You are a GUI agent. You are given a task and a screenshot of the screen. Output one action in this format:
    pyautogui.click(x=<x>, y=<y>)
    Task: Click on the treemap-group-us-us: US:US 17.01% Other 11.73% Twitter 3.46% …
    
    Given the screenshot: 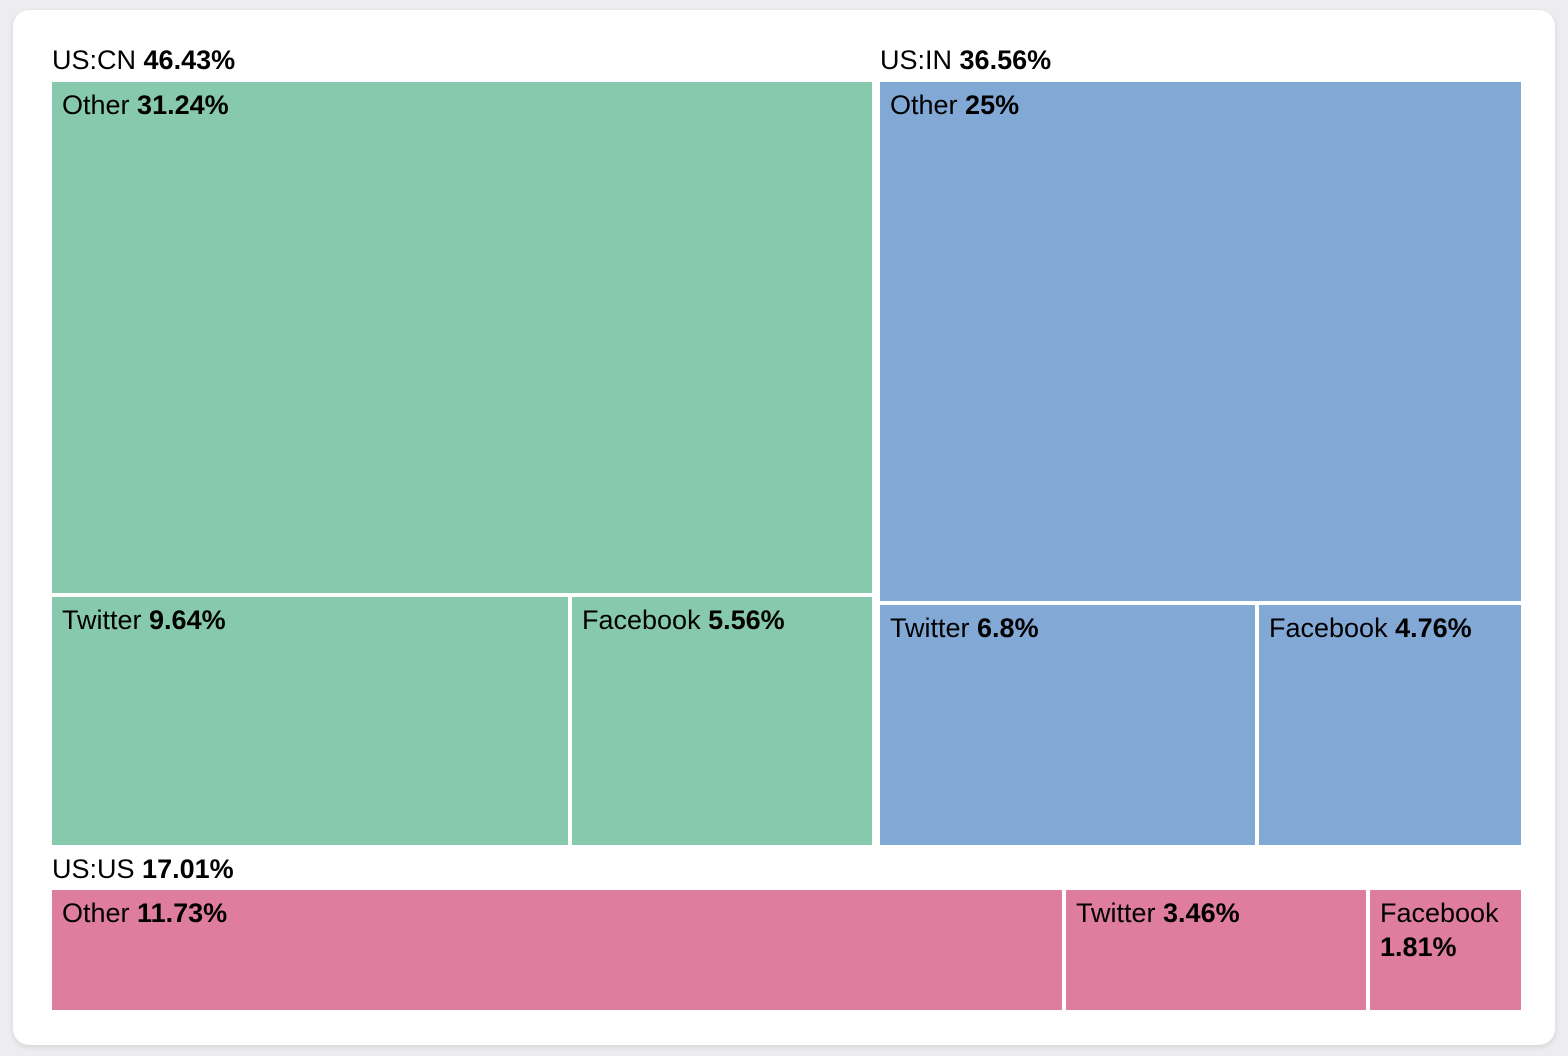 What is the action you would take?
    pyautogui.click(x=786, y=931)
    